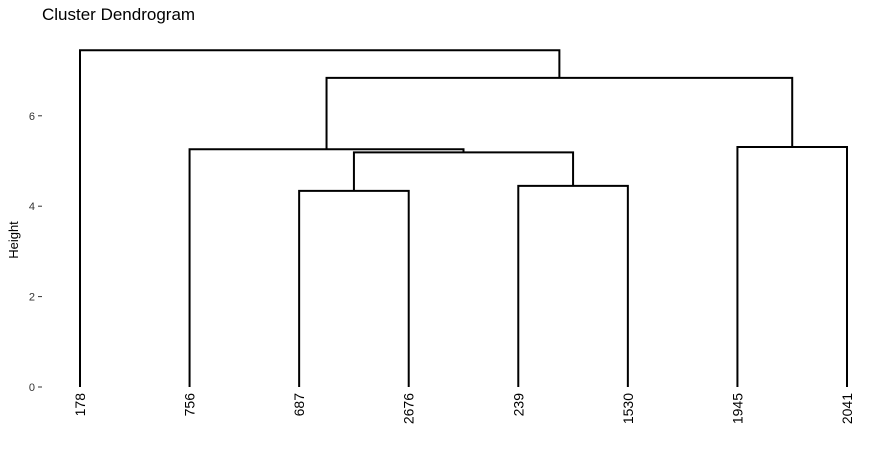 This screenshot has width=892, height=459. I want to click on leaf-label: 178, so click(80, 405).